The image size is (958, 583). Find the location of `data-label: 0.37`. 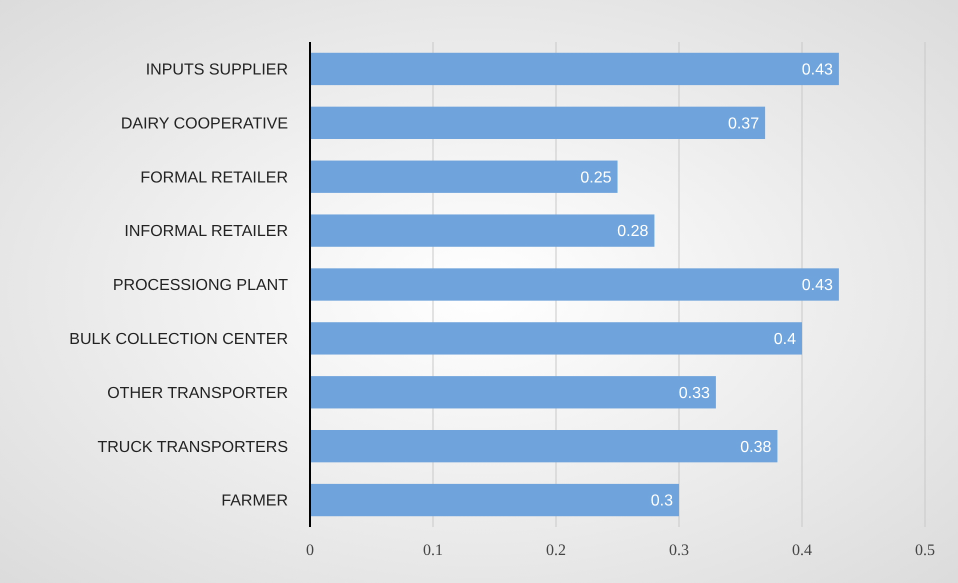

data-label: 0.37 is located at coordinates (744, 123).